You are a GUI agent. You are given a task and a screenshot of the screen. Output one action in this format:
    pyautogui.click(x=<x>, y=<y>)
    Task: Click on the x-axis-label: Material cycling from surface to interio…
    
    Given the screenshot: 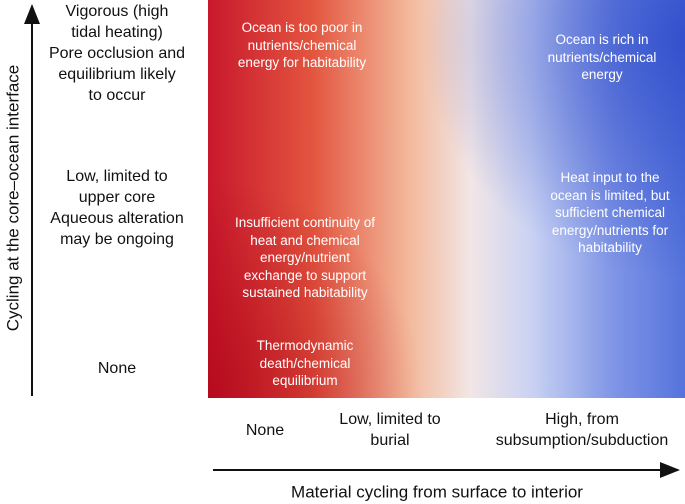 What is the action you would take?
    pyautogui.click(x=437, y=491)
    